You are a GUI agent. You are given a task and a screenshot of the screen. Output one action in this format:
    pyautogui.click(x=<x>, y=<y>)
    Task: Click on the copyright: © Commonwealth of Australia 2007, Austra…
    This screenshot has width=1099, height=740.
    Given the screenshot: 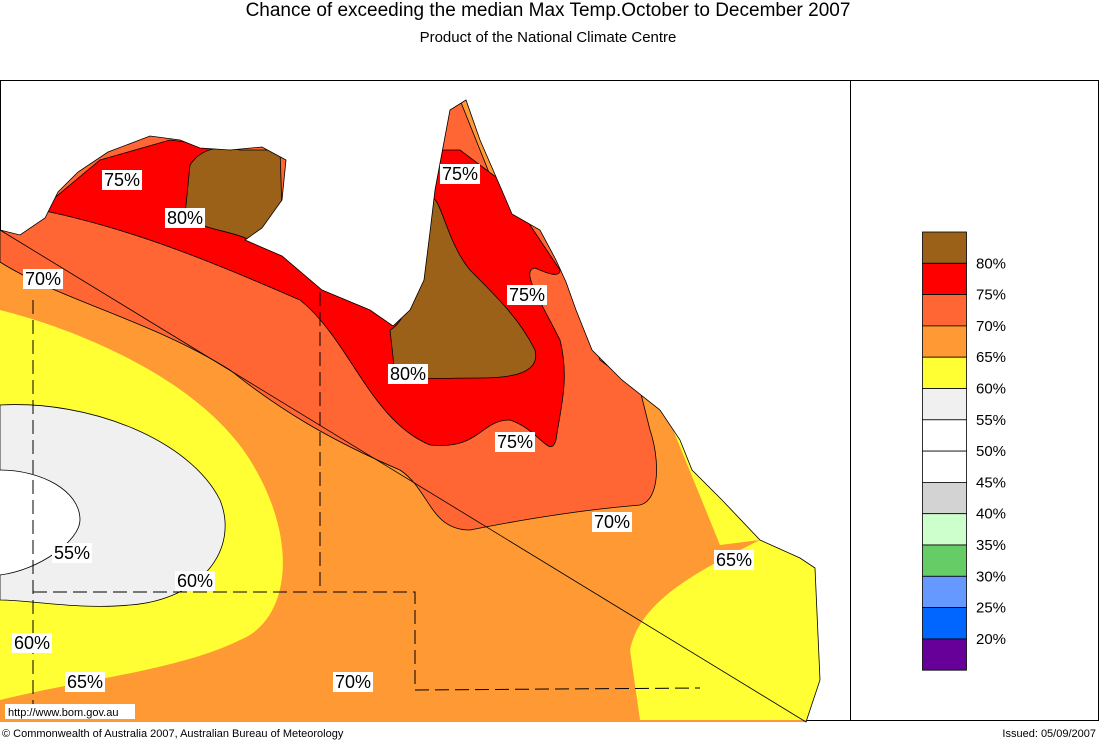 What is the action you would take?
    pyautogui.click(x=173, y=734)
    